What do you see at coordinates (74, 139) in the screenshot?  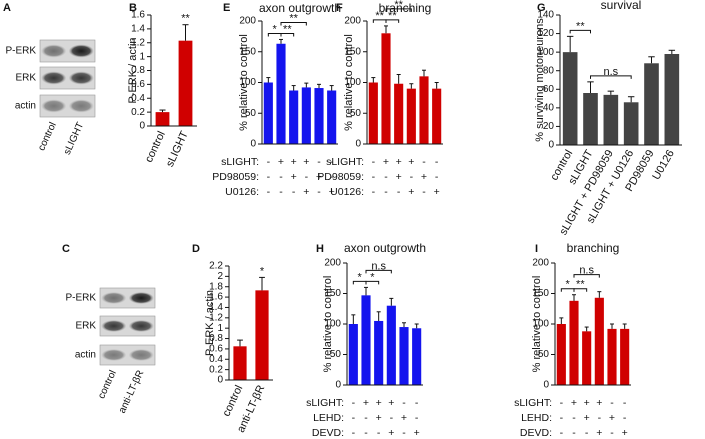 I see `x-tick-label: sLIGHT` at bounding box center [74, 139].